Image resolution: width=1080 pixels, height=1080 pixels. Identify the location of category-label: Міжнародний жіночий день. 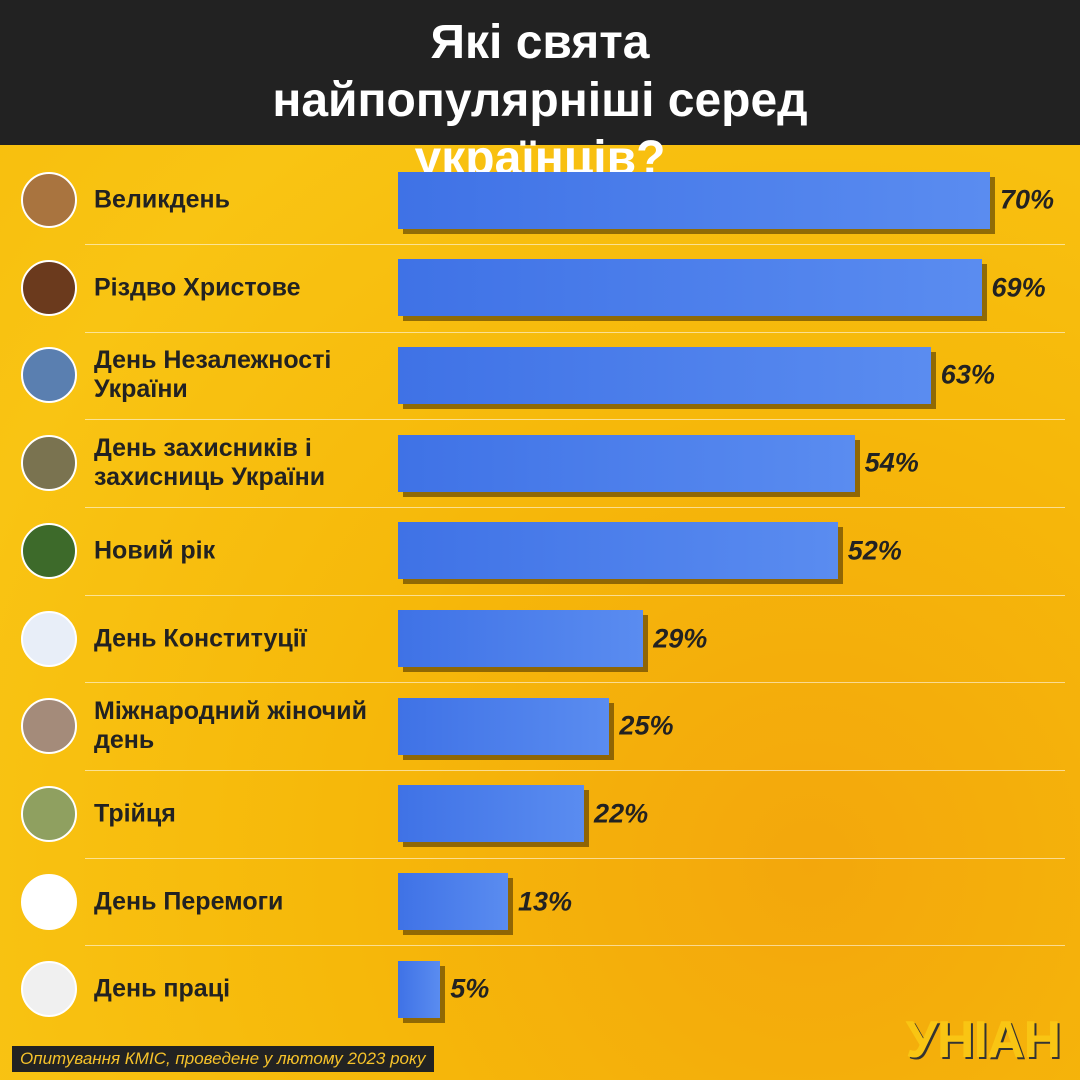
(231, 726).